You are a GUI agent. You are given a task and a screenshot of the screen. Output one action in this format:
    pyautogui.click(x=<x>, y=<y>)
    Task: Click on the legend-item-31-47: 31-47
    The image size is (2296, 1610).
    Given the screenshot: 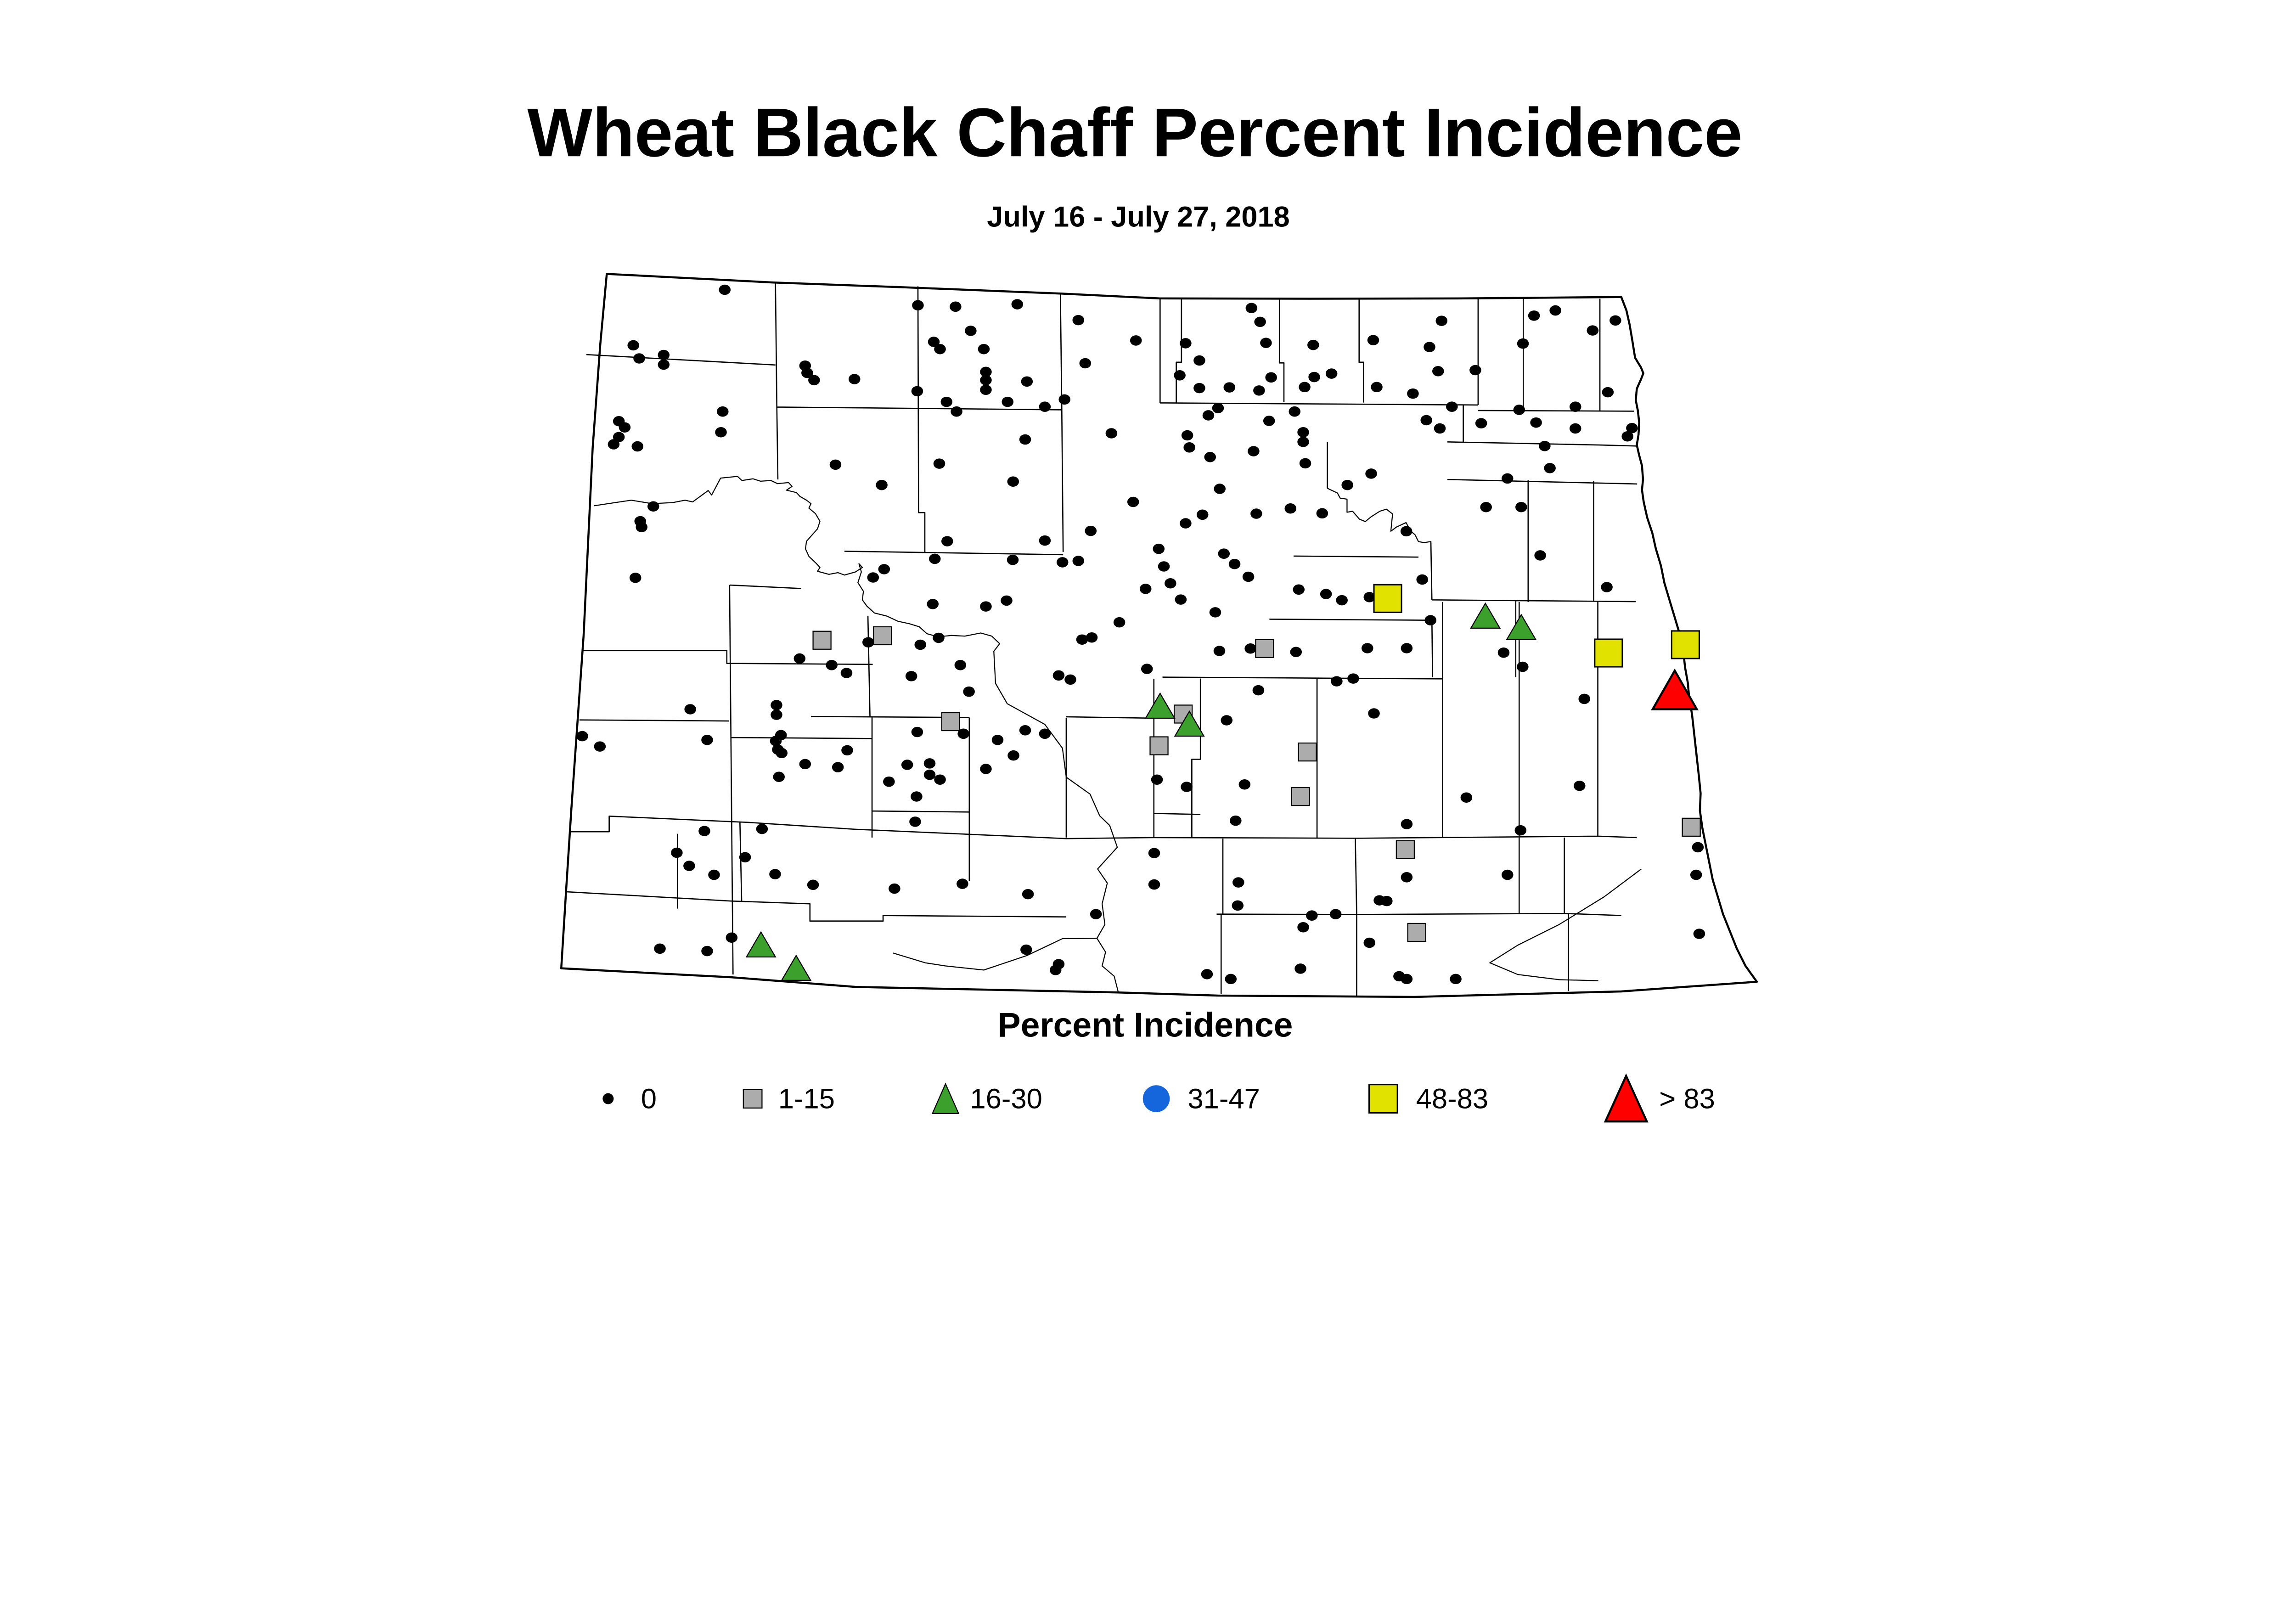 What is the action you would take?
    pyautogui.click(x=1201, y=1099)
    